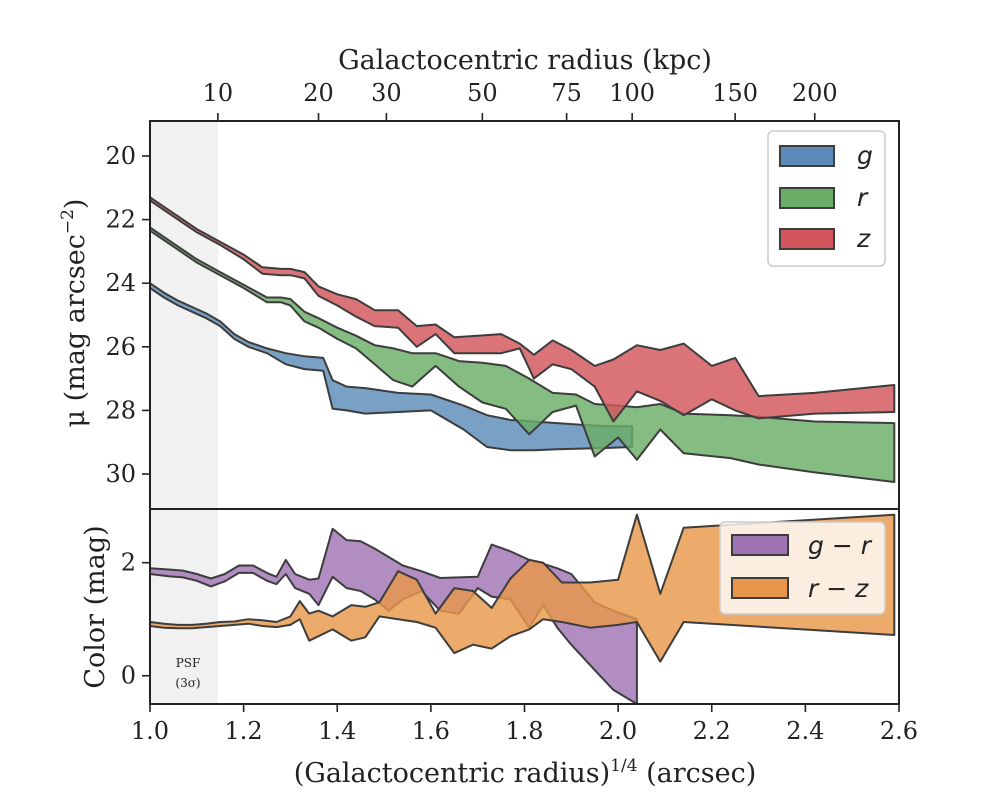 Image resolution: width=1000 pixels, height=800 pixels. What do you see at coordinates (712, 731) in the screenshot?
I see `x-tick-label: 2.2` at bounding box center [712, 731].